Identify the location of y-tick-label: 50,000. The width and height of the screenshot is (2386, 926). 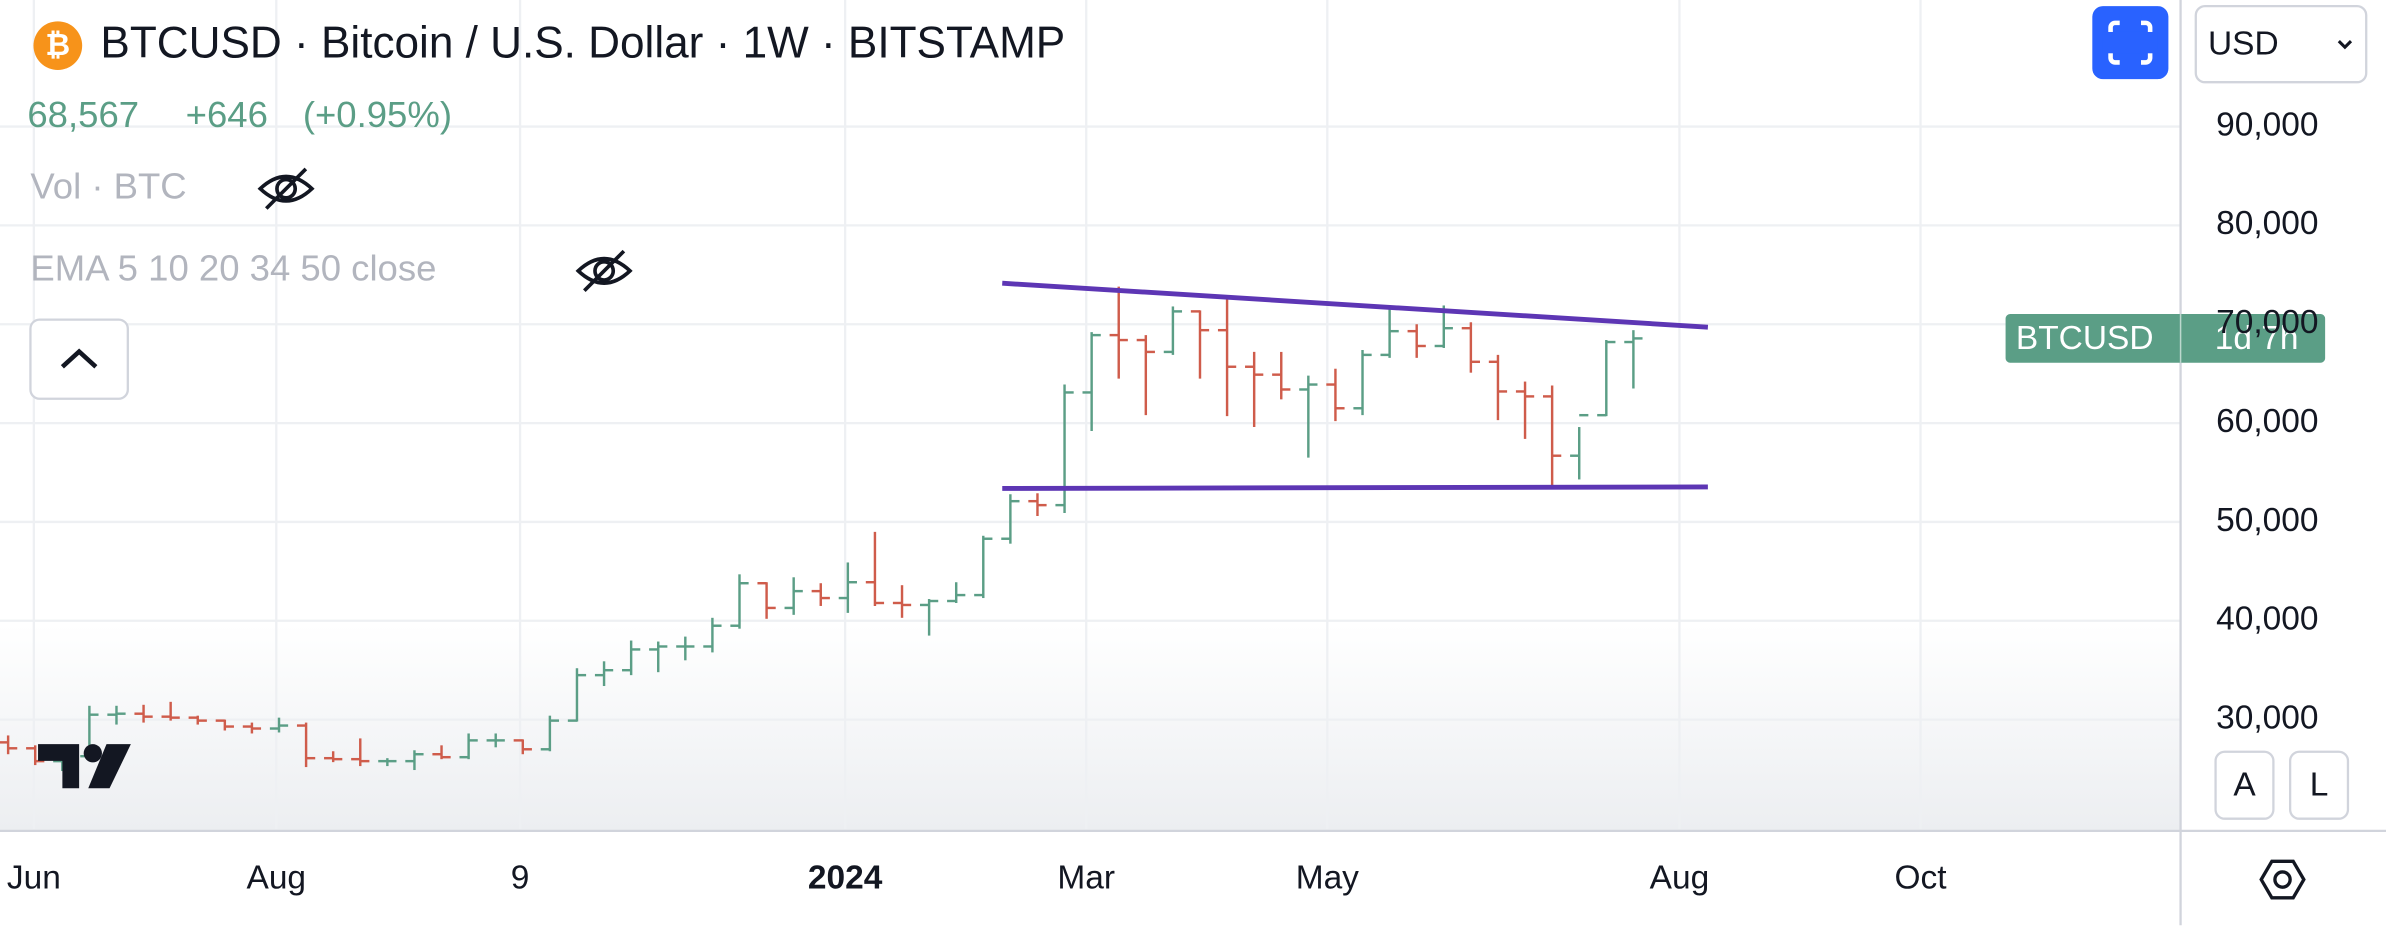
(2267, 520).